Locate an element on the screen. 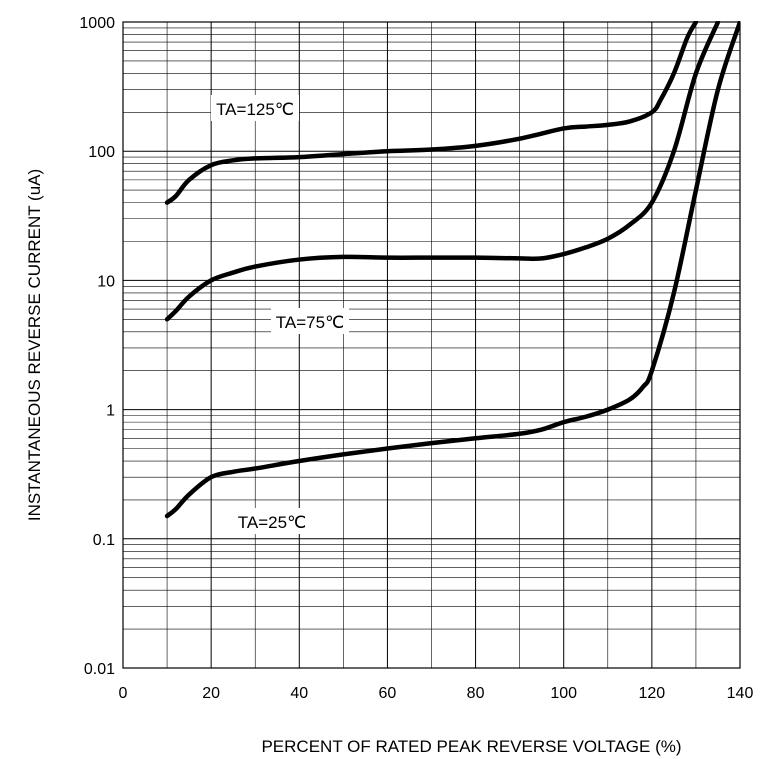 The width and height of the screenshot is (778, 759). annotation-label: TA=125℃ is located at coordinates (255, 109).